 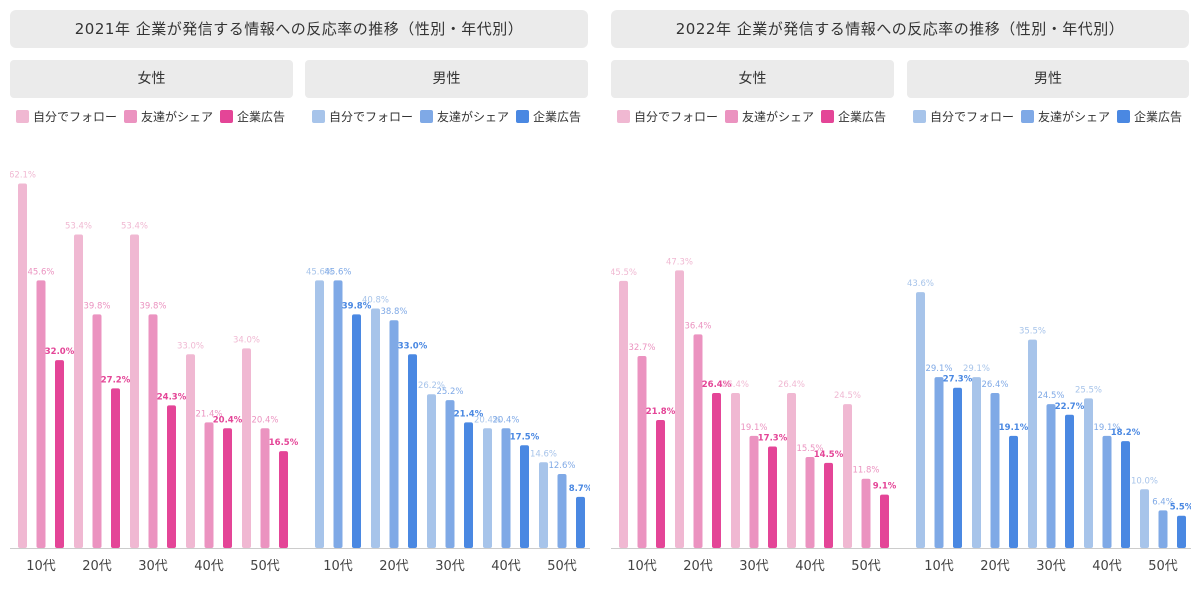 I want to click on data-label: 8.7%, so click(x=579, y=489).